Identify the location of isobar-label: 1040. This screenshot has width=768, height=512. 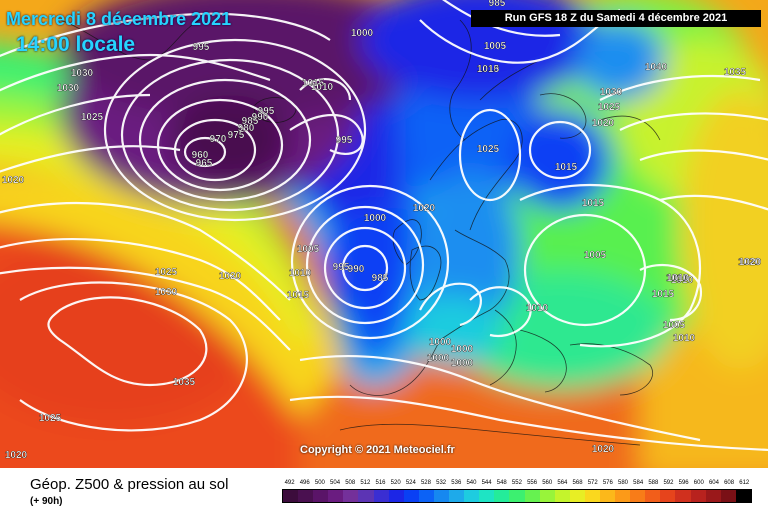
(656, 67).